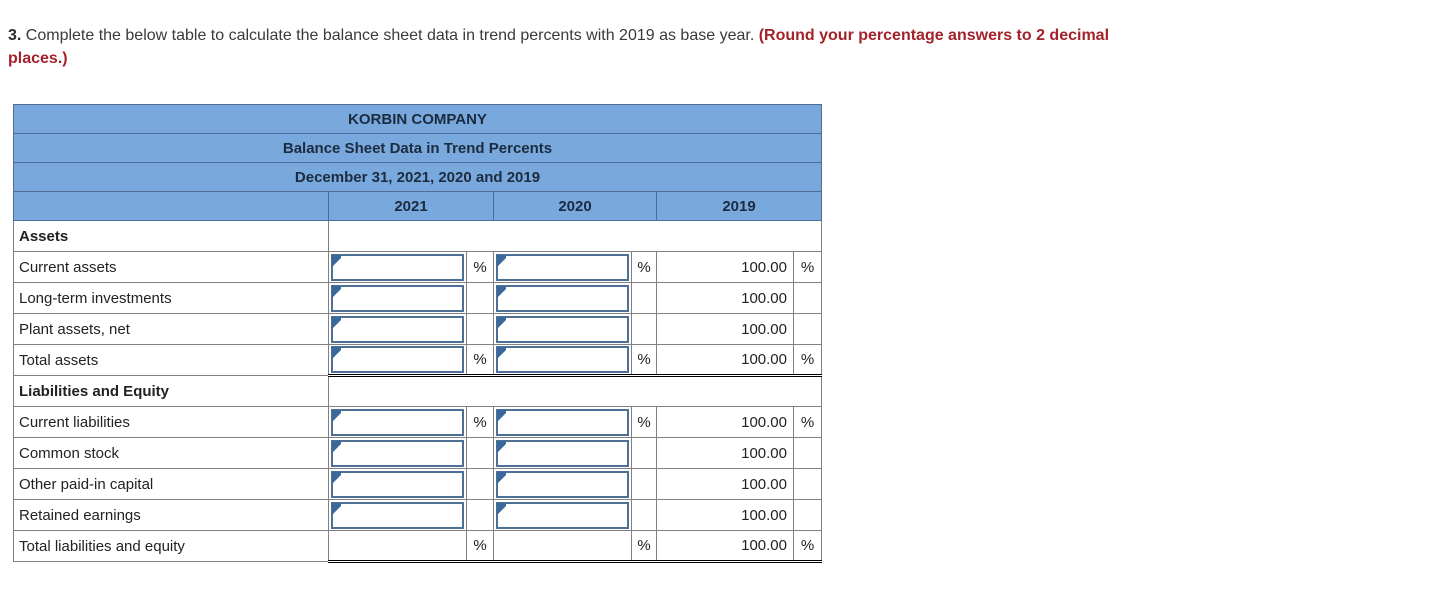 The width and height of the screenshot is (1437, 591). What do you see at coordinates (397, 359) in the screenshot?
I see `input-total-assets-2021` at bounding box center [397, 359].